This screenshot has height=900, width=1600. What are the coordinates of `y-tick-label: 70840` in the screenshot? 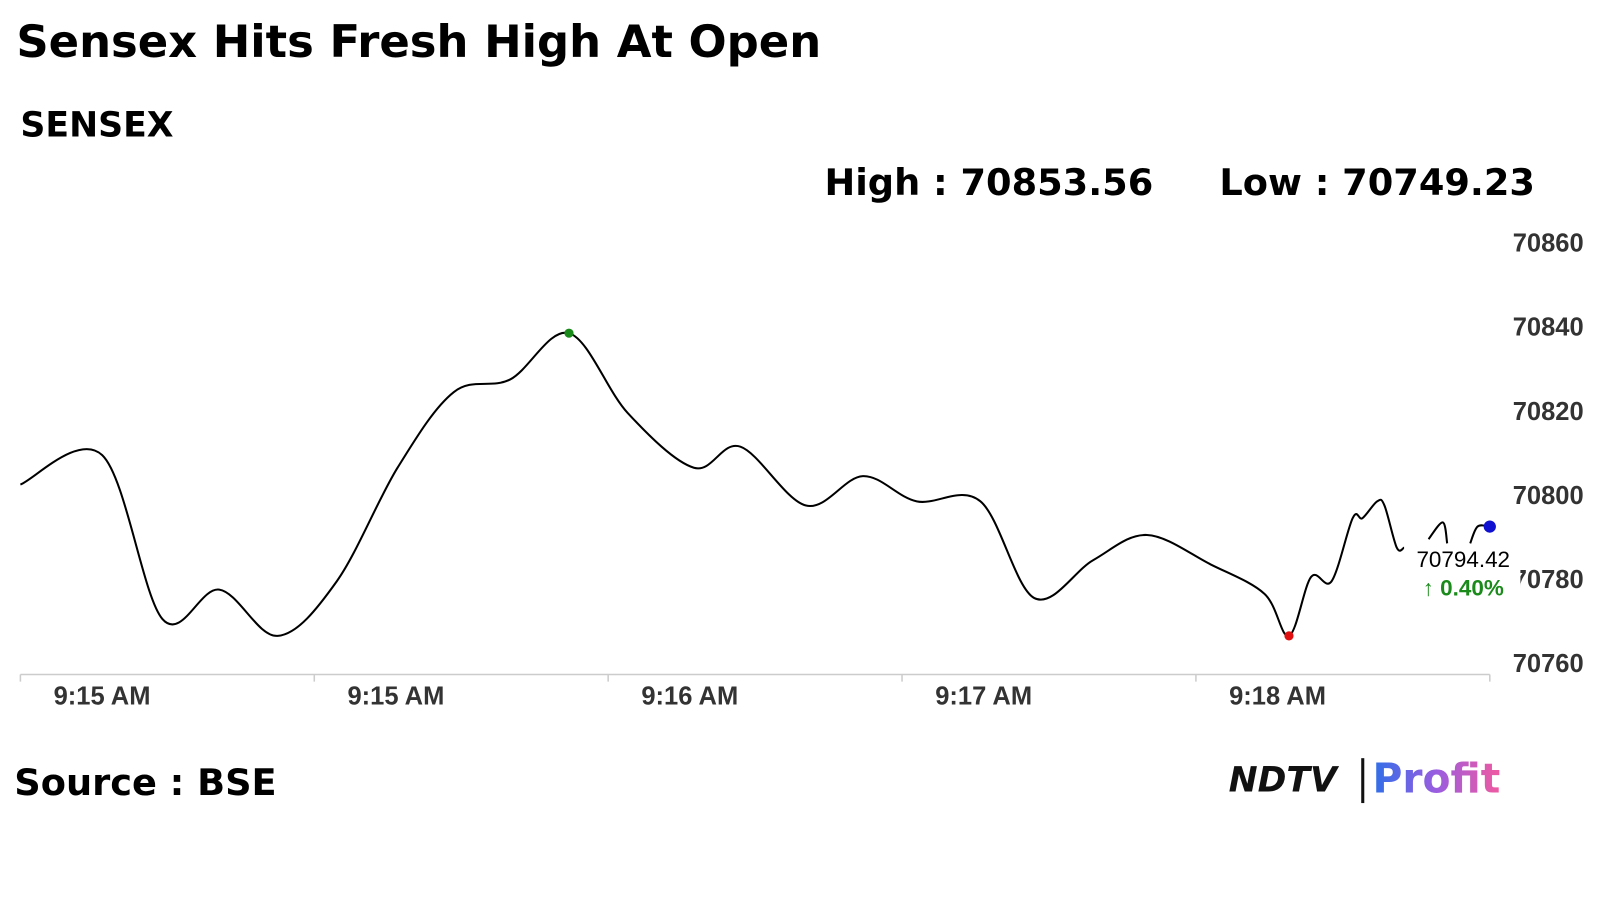 It's located at (1548, 328).